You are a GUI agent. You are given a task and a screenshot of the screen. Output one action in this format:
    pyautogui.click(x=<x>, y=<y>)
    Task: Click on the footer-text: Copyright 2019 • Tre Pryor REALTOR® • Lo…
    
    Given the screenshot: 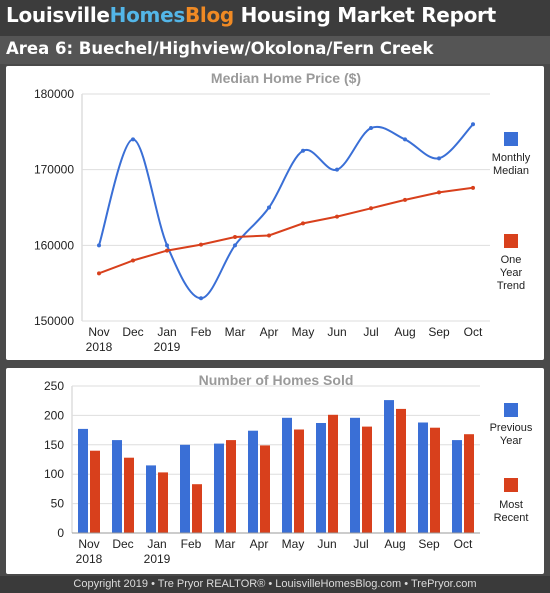 What is the action you would take?
    pyautogui.click(x=275, y=584)
    